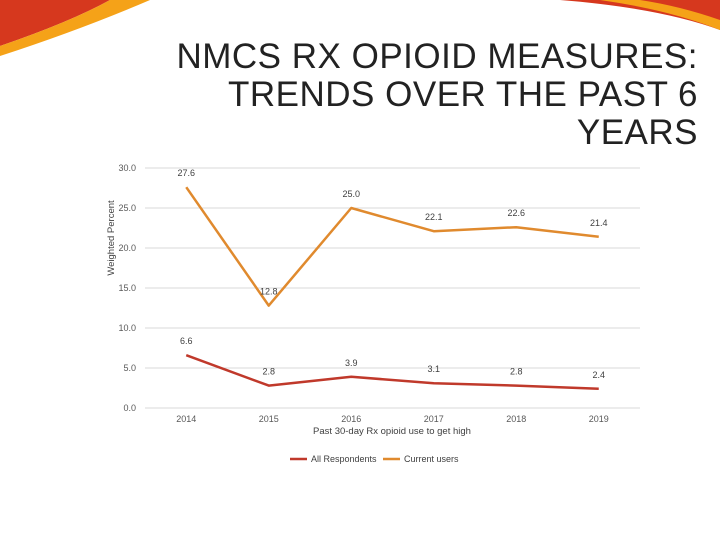  I want to click on decor-wave-red, so click(55, 23).